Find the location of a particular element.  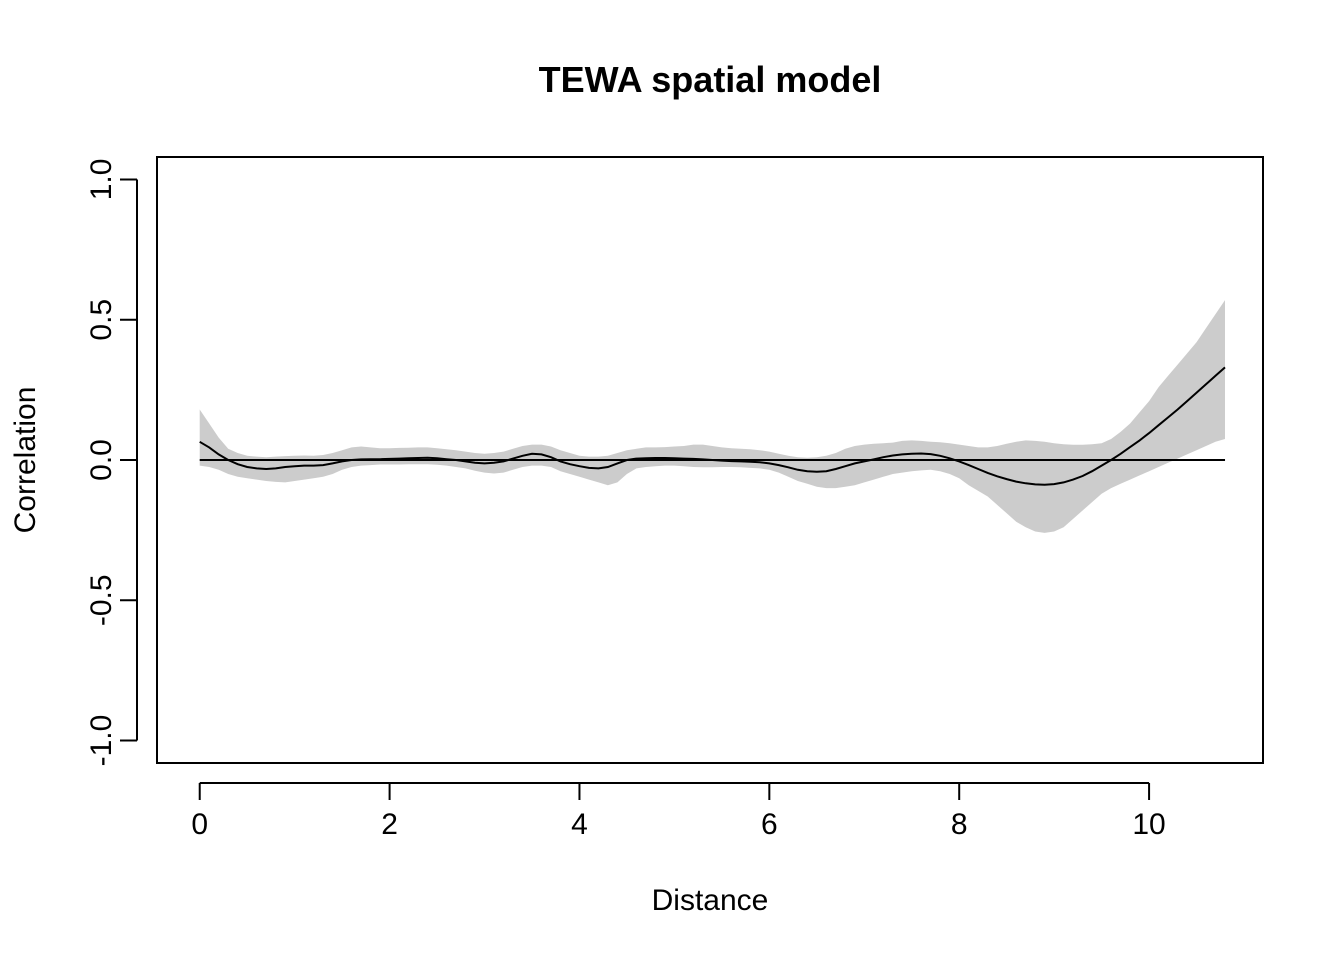

y-tick-label: -0.5 is located at coordinates (101, 600).